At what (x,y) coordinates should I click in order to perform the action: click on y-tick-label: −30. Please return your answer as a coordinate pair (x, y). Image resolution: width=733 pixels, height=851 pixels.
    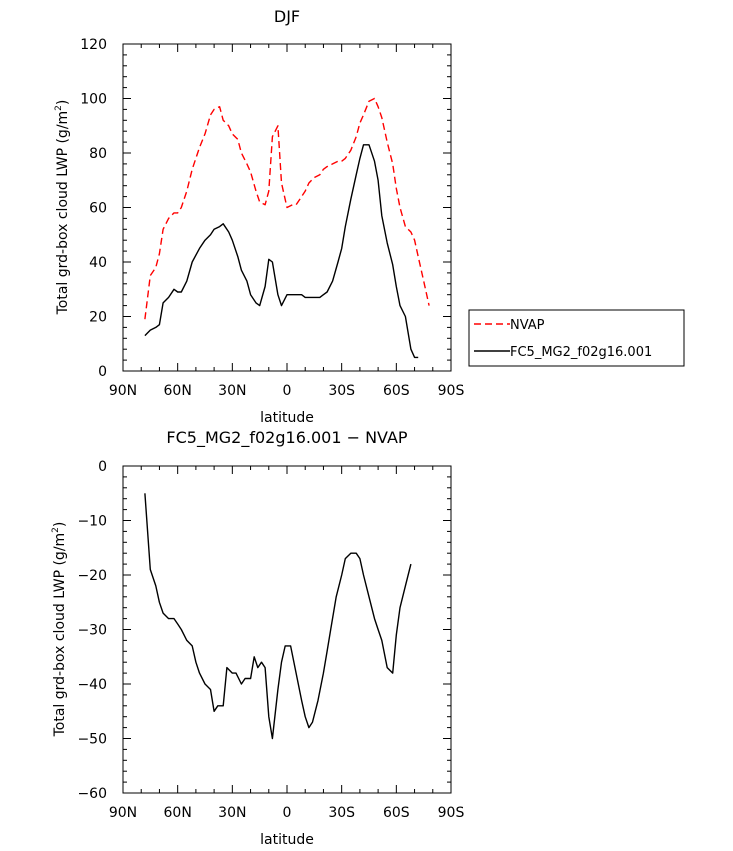
    Looking at the image, I should click on (92, 631).